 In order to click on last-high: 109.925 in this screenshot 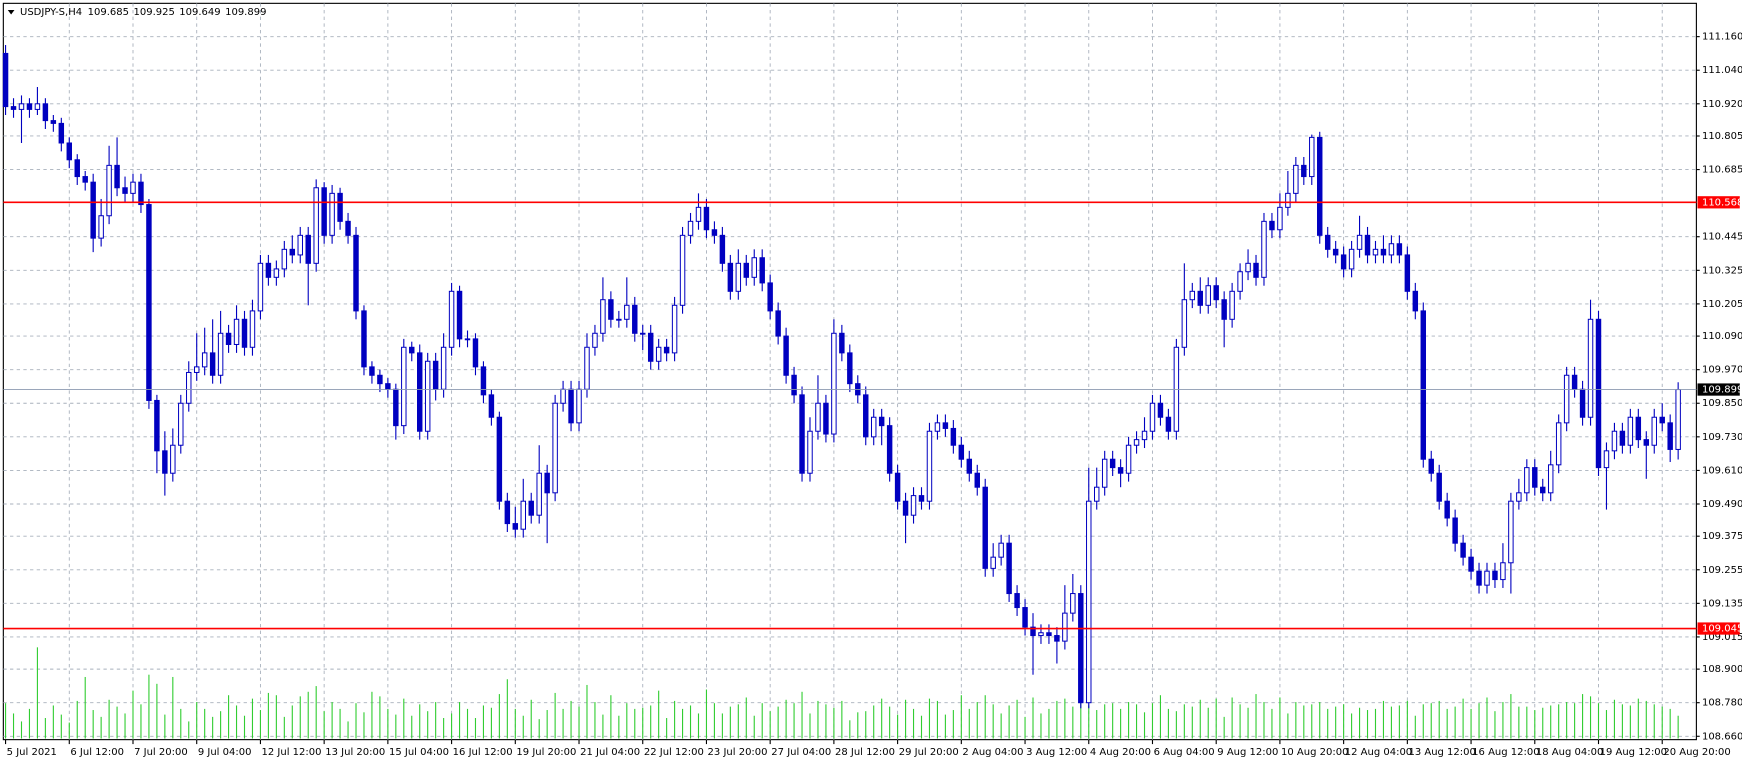, I will do `click(153, 12)`.